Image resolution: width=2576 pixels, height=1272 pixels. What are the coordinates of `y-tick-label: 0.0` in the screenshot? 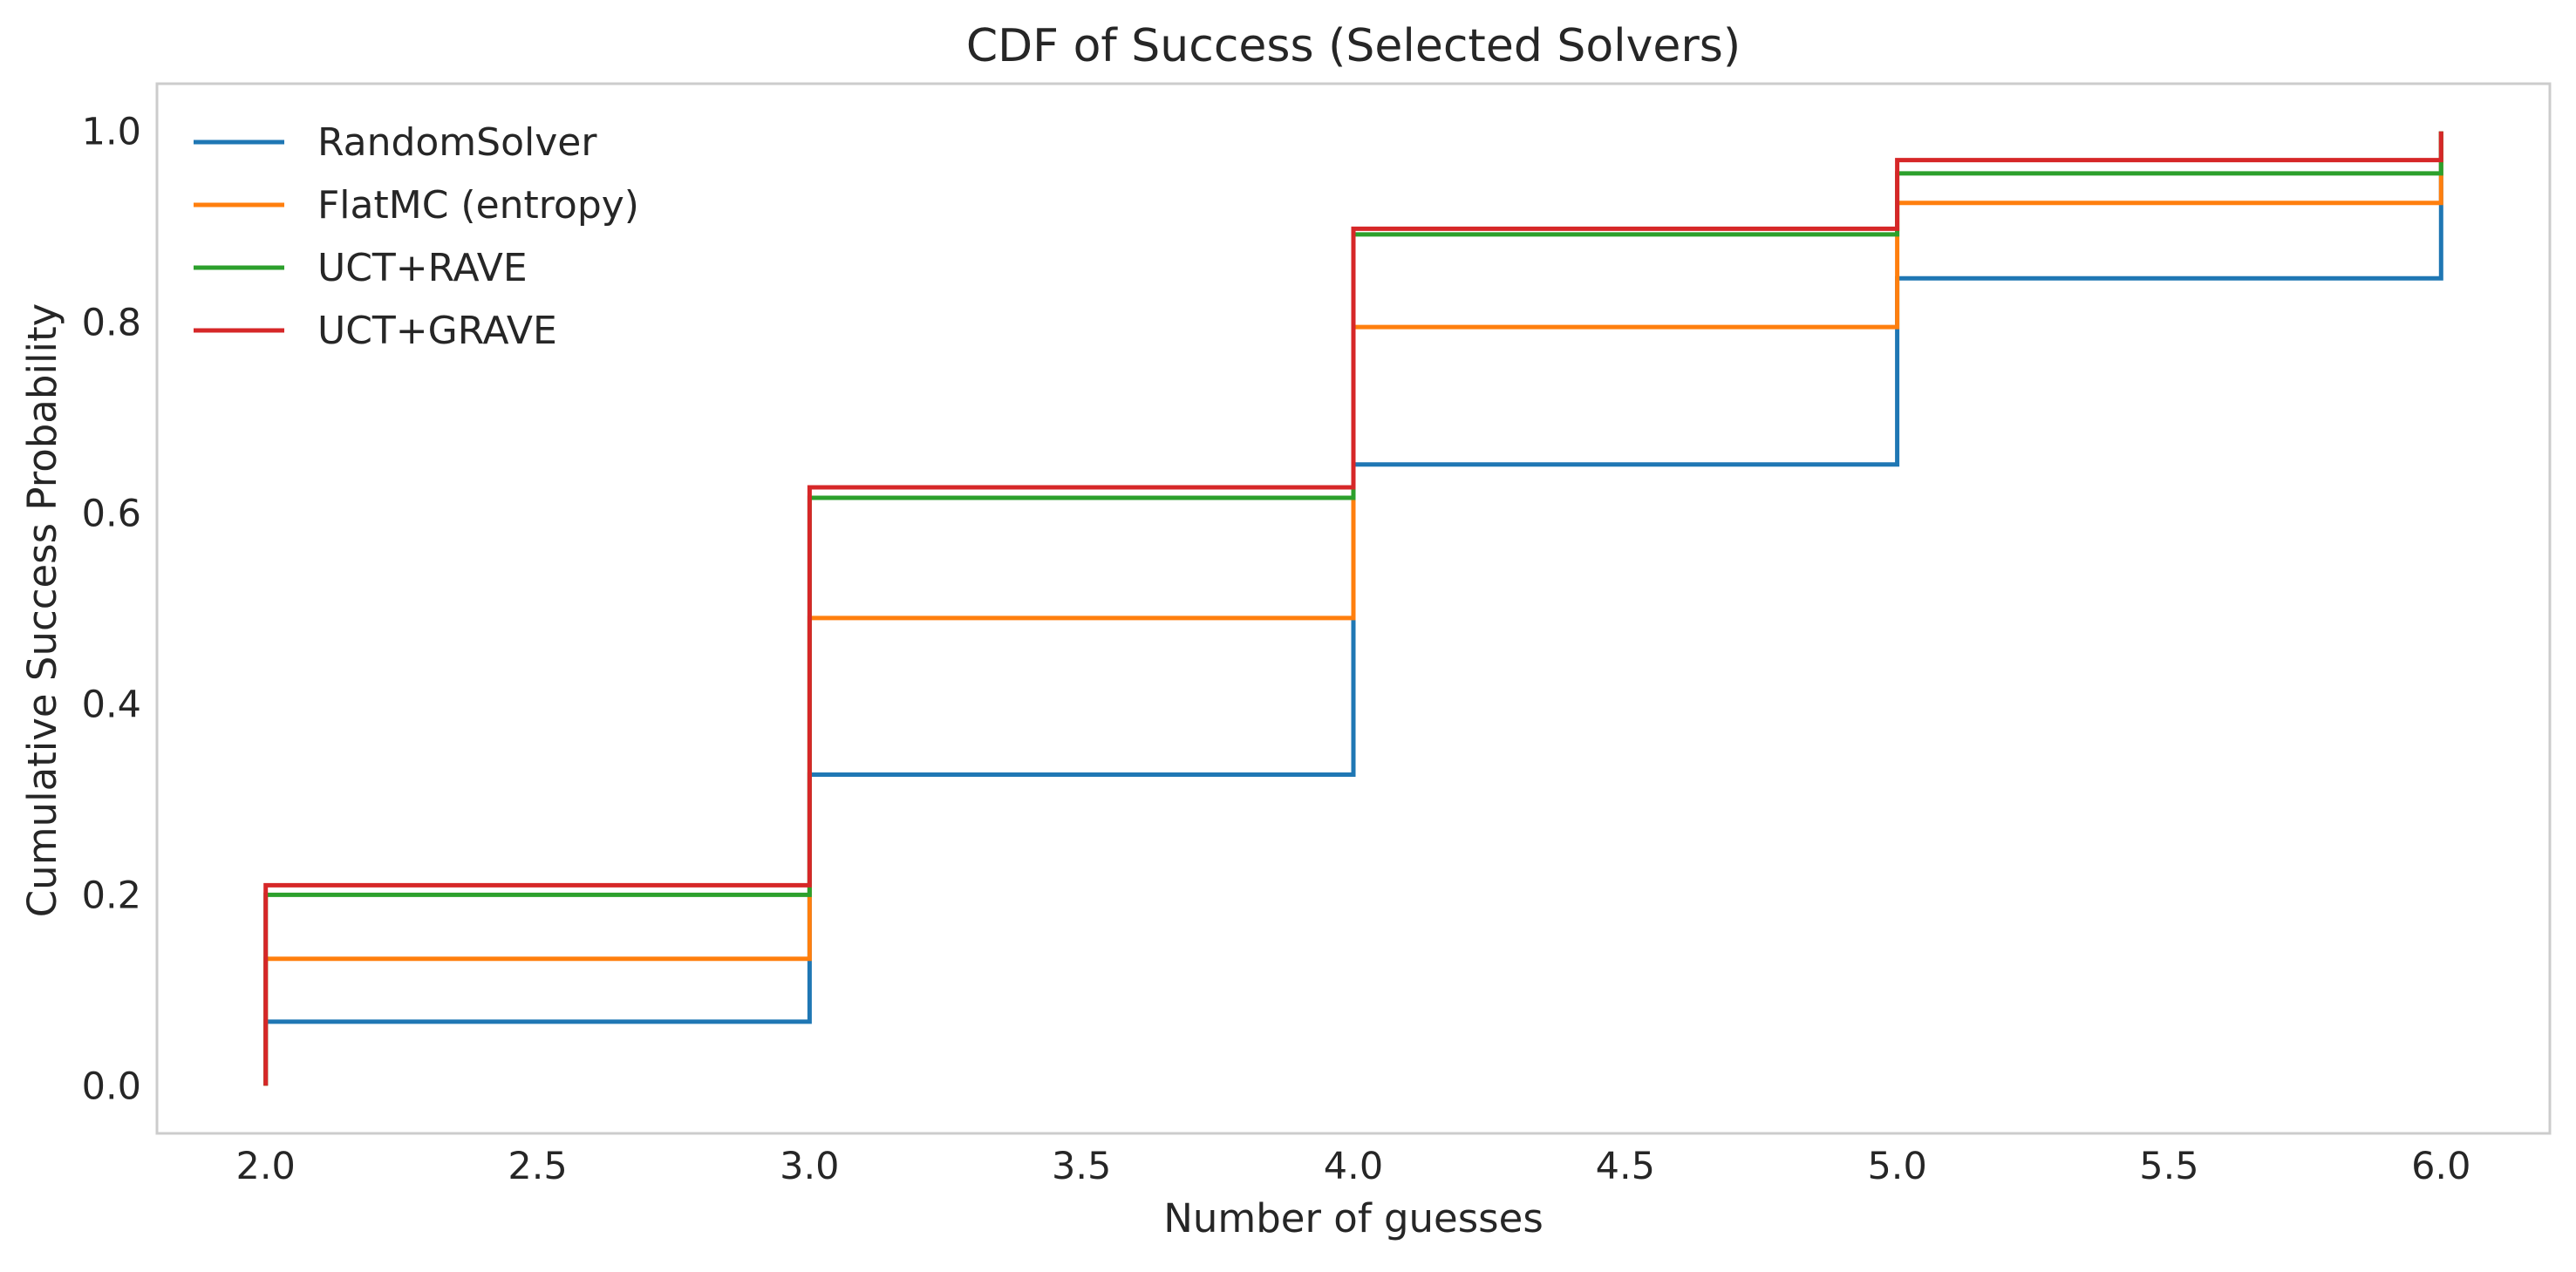 It's located at (111, 1086).